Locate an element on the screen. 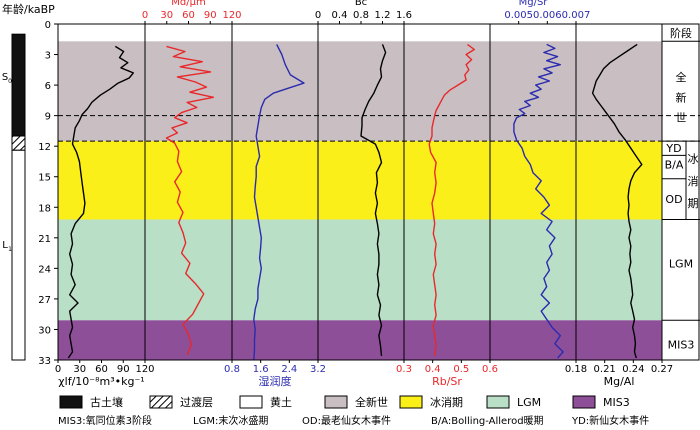 This screenshot has height=430, width=700. age-tick-label: 27 is located at coordinates (44, 300).